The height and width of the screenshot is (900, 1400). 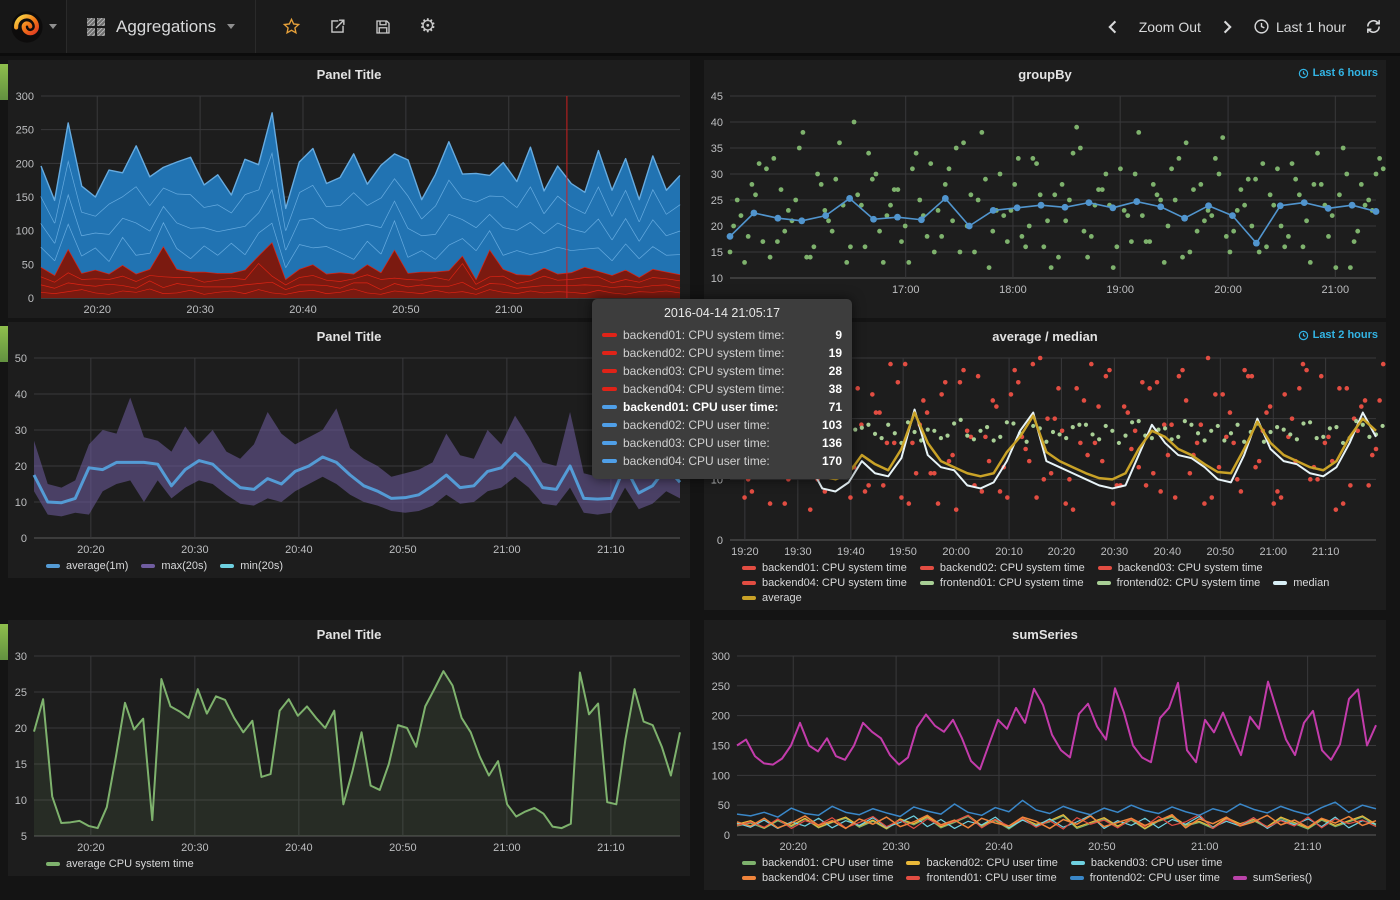 What do you see at coordinates (717, 97) in the screenshot?
I see `svg-text: 45` at bounding box center [717, 97].